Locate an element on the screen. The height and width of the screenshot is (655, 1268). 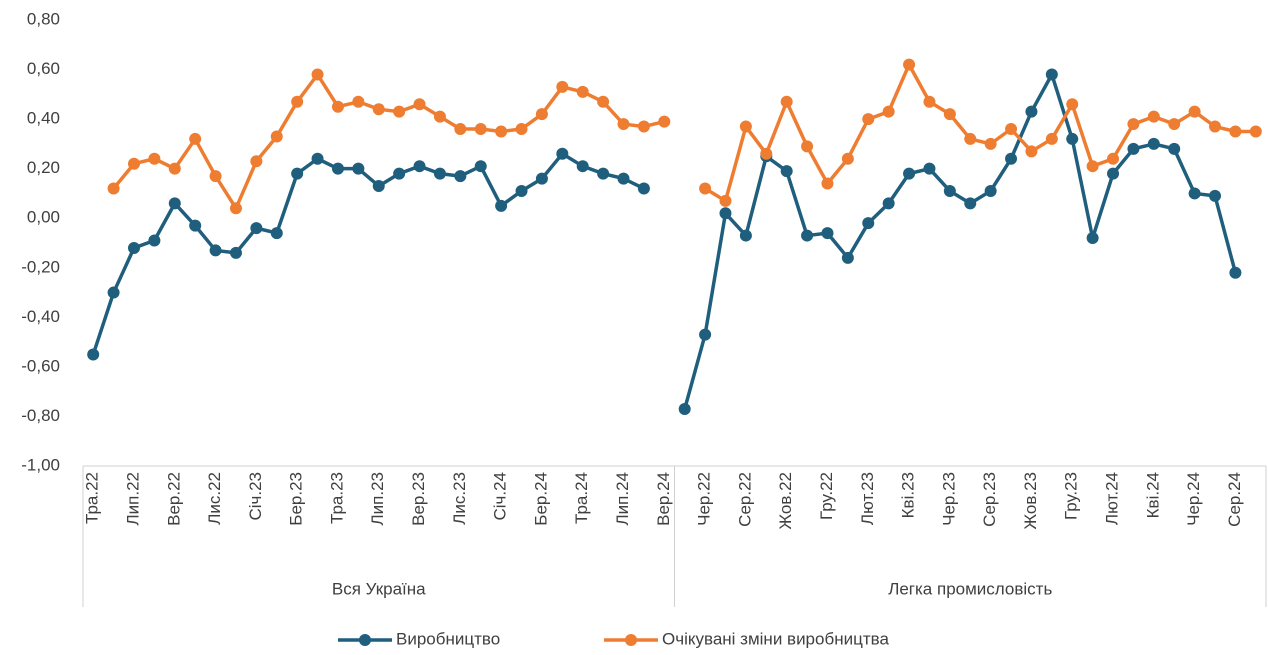
y-tick-label: -0,60 is located at coordinates (40, 365).